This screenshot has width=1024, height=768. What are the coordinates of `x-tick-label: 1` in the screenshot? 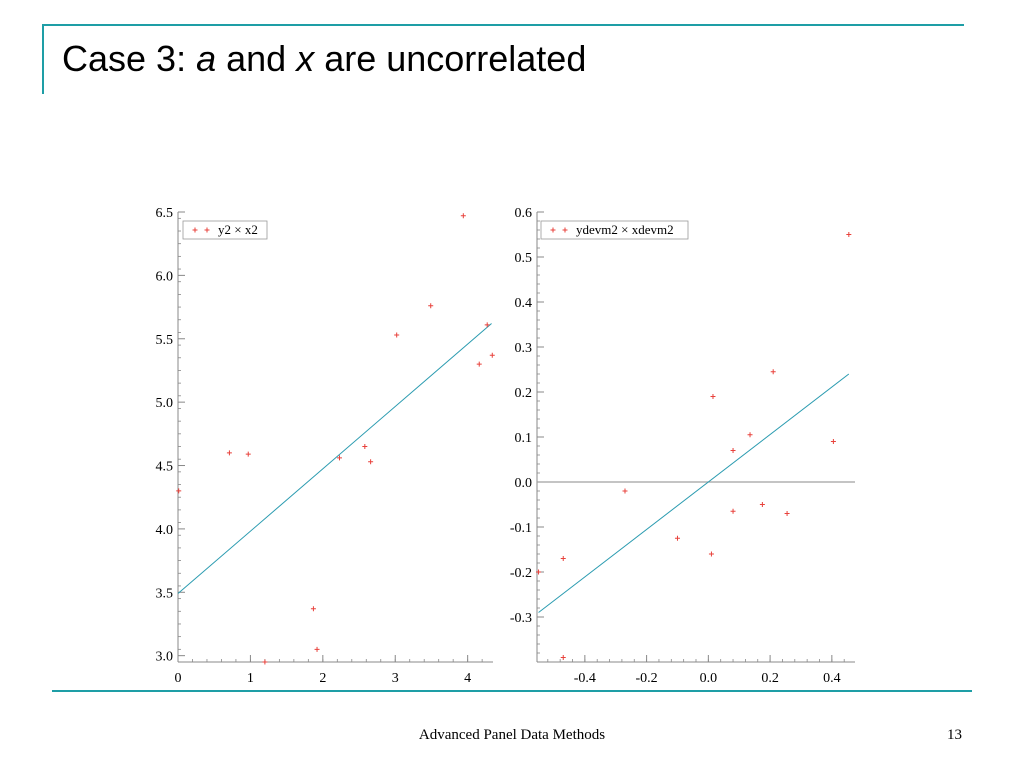 It's located at (250, 678).